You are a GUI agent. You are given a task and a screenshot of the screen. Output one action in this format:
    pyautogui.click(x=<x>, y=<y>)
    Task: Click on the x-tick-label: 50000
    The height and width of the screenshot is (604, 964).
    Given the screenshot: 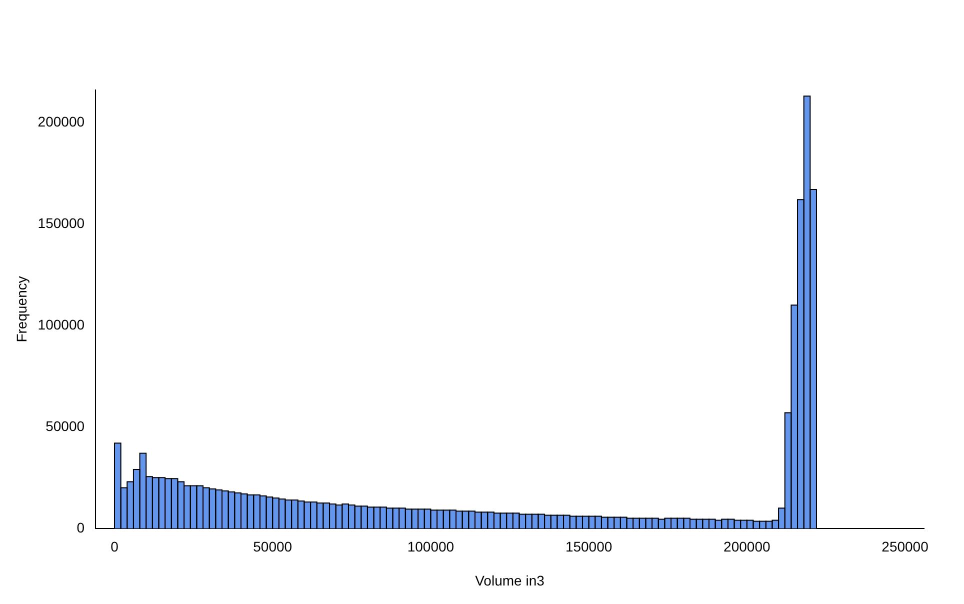 What is the action you would take?
    pyautogui.click(x=272, y=546)
    